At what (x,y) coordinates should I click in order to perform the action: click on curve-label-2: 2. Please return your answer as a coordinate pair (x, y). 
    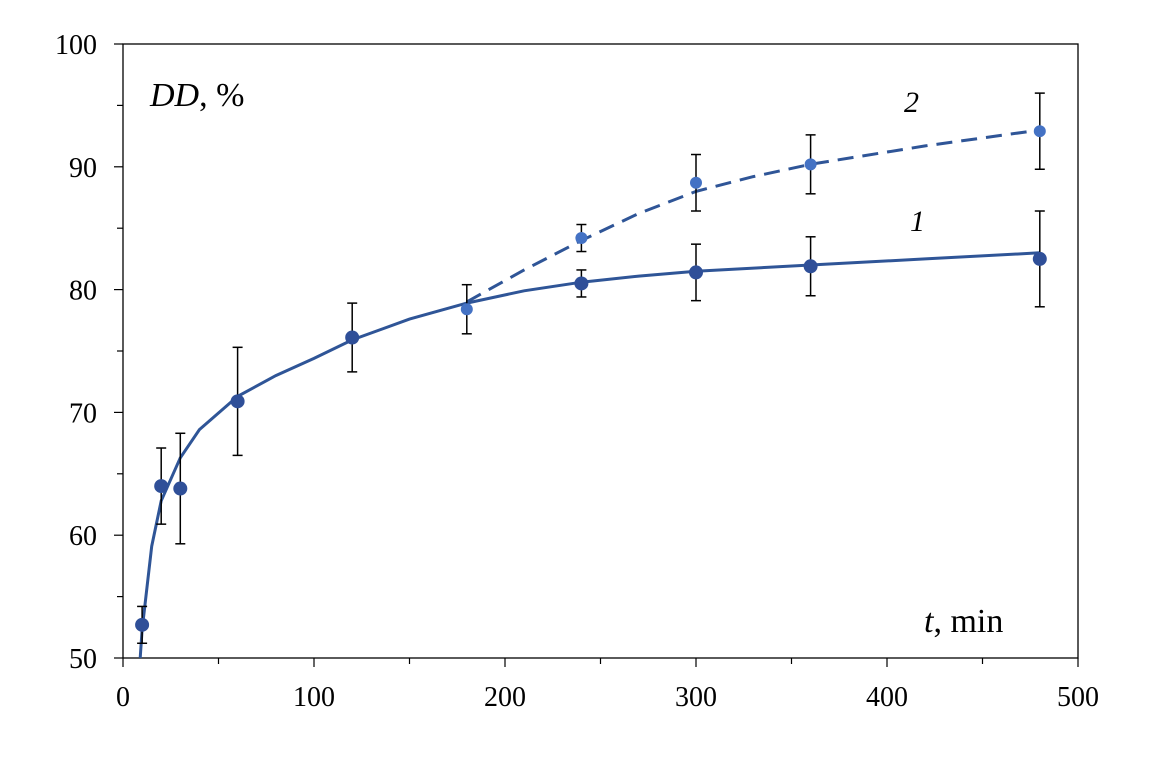
    Looking at the image, I should click on (911, 102).